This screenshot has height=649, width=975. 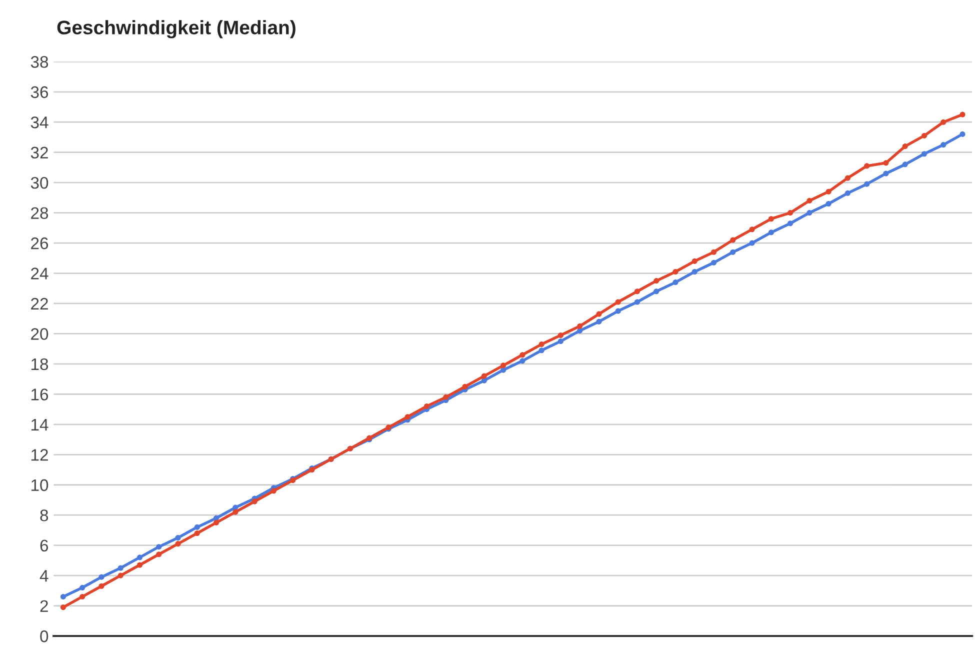 What do you see at coordinates (44, 636) in the screenshot?
I see `y-tick-label: 0` at bounding box center [44, 636].